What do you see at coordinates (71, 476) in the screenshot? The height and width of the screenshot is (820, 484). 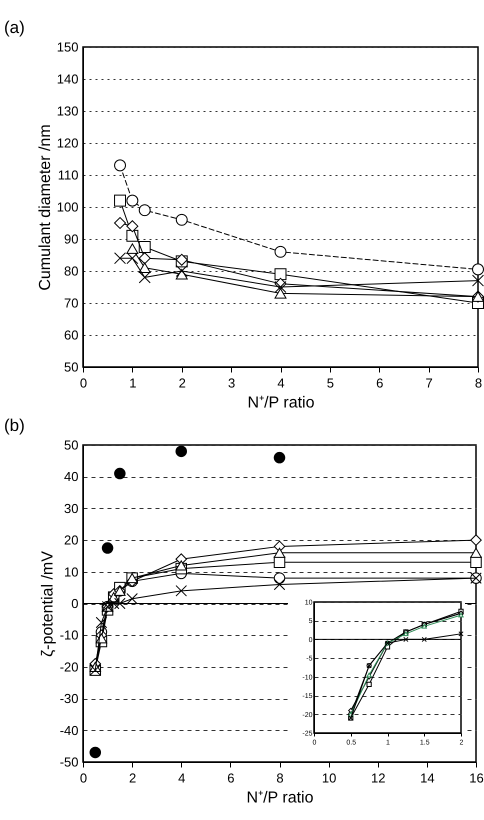 I see `y-tick-label: 40` at bounding box center [71, 476].